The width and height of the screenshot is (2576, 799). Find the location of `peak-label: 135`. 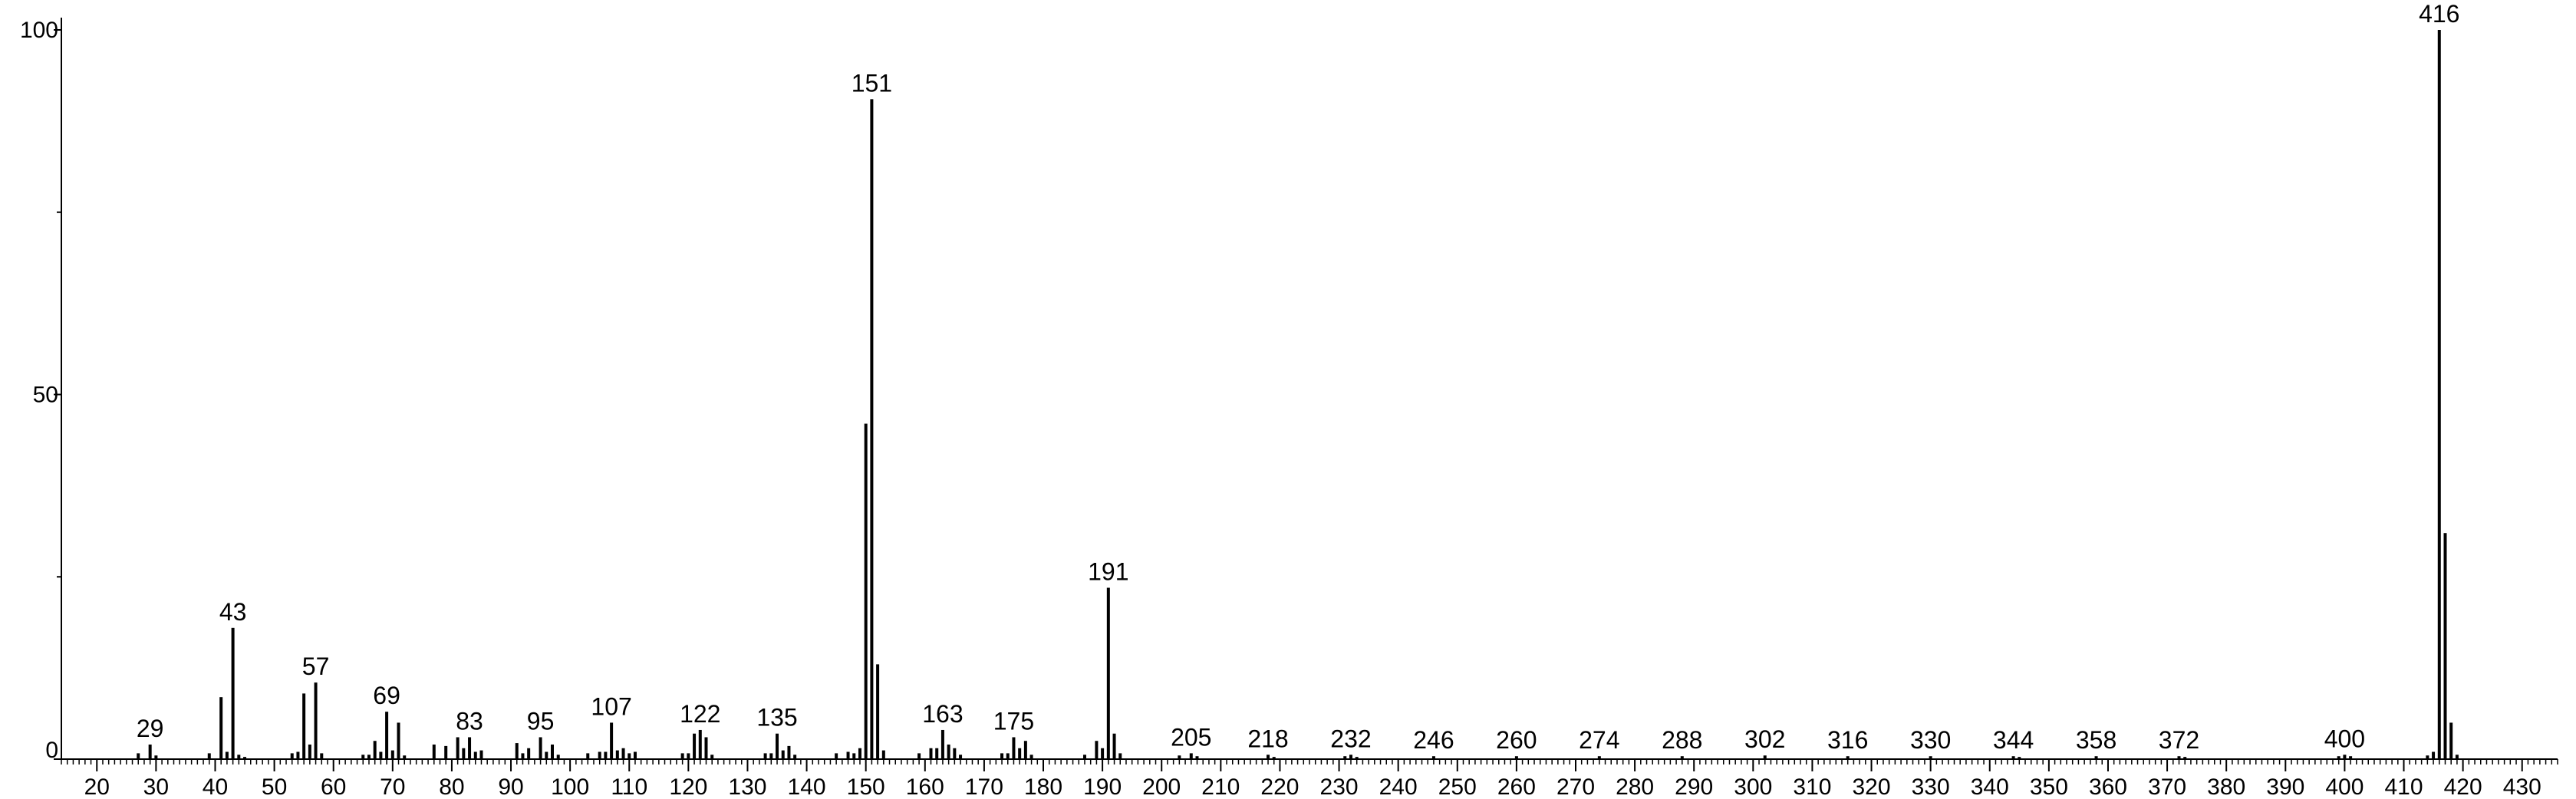

peak-label: 135 is located at coordinates (776, 718).